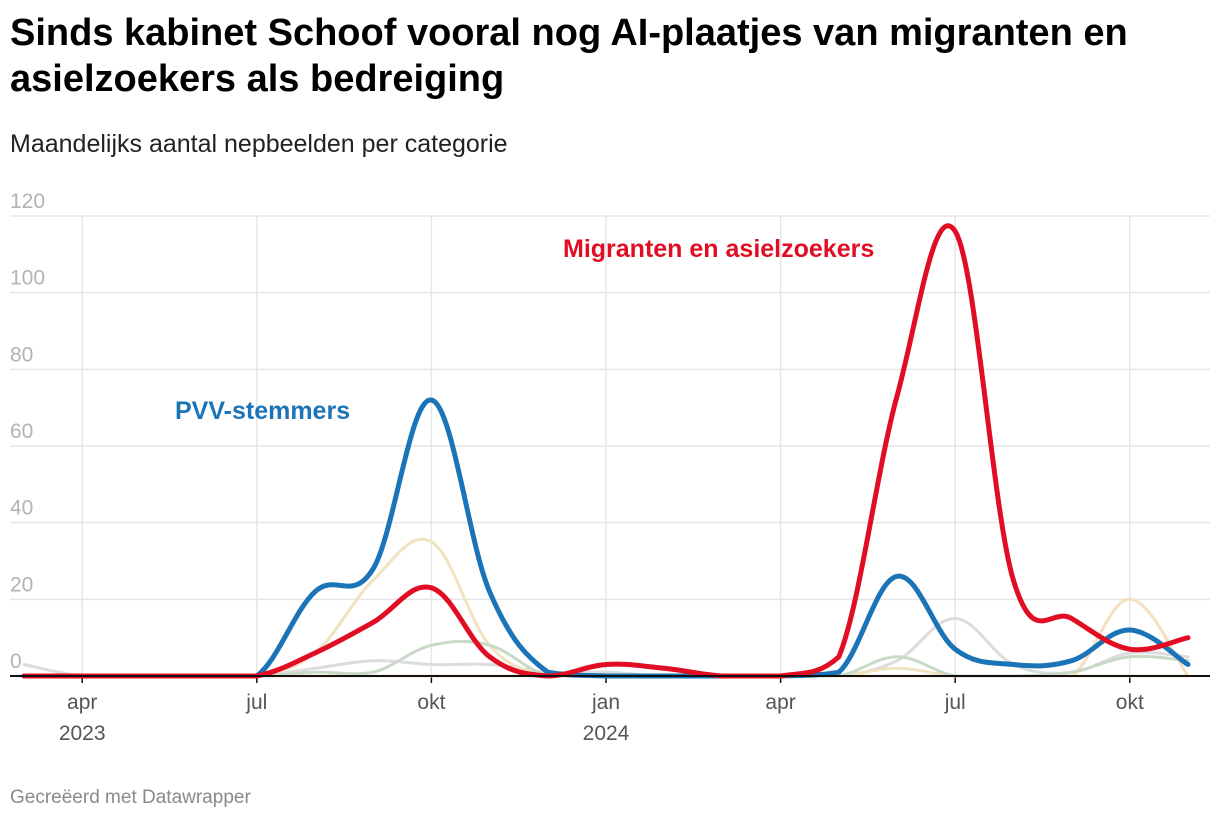 This screenshot has width=1220, height=822. What do you see at coordinates (27, 201) in the screenshot?
I see `y-tick-label: 120` at bounding box center [27, 201].